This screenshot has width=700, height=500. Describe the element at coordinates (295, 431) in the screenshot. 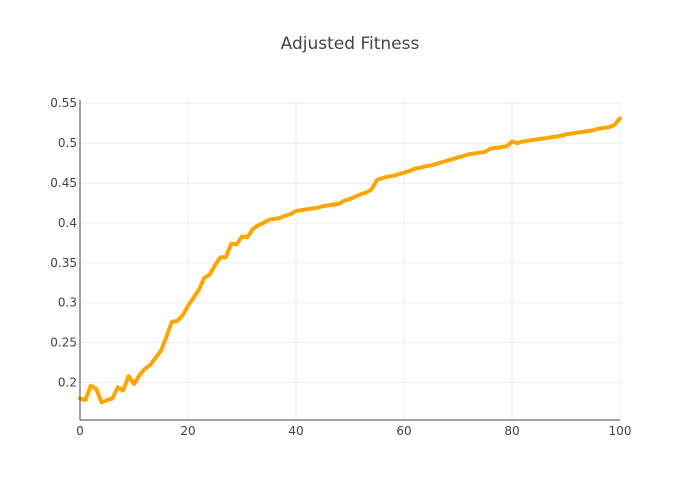

I see `x-tick-label: 40` at that location.